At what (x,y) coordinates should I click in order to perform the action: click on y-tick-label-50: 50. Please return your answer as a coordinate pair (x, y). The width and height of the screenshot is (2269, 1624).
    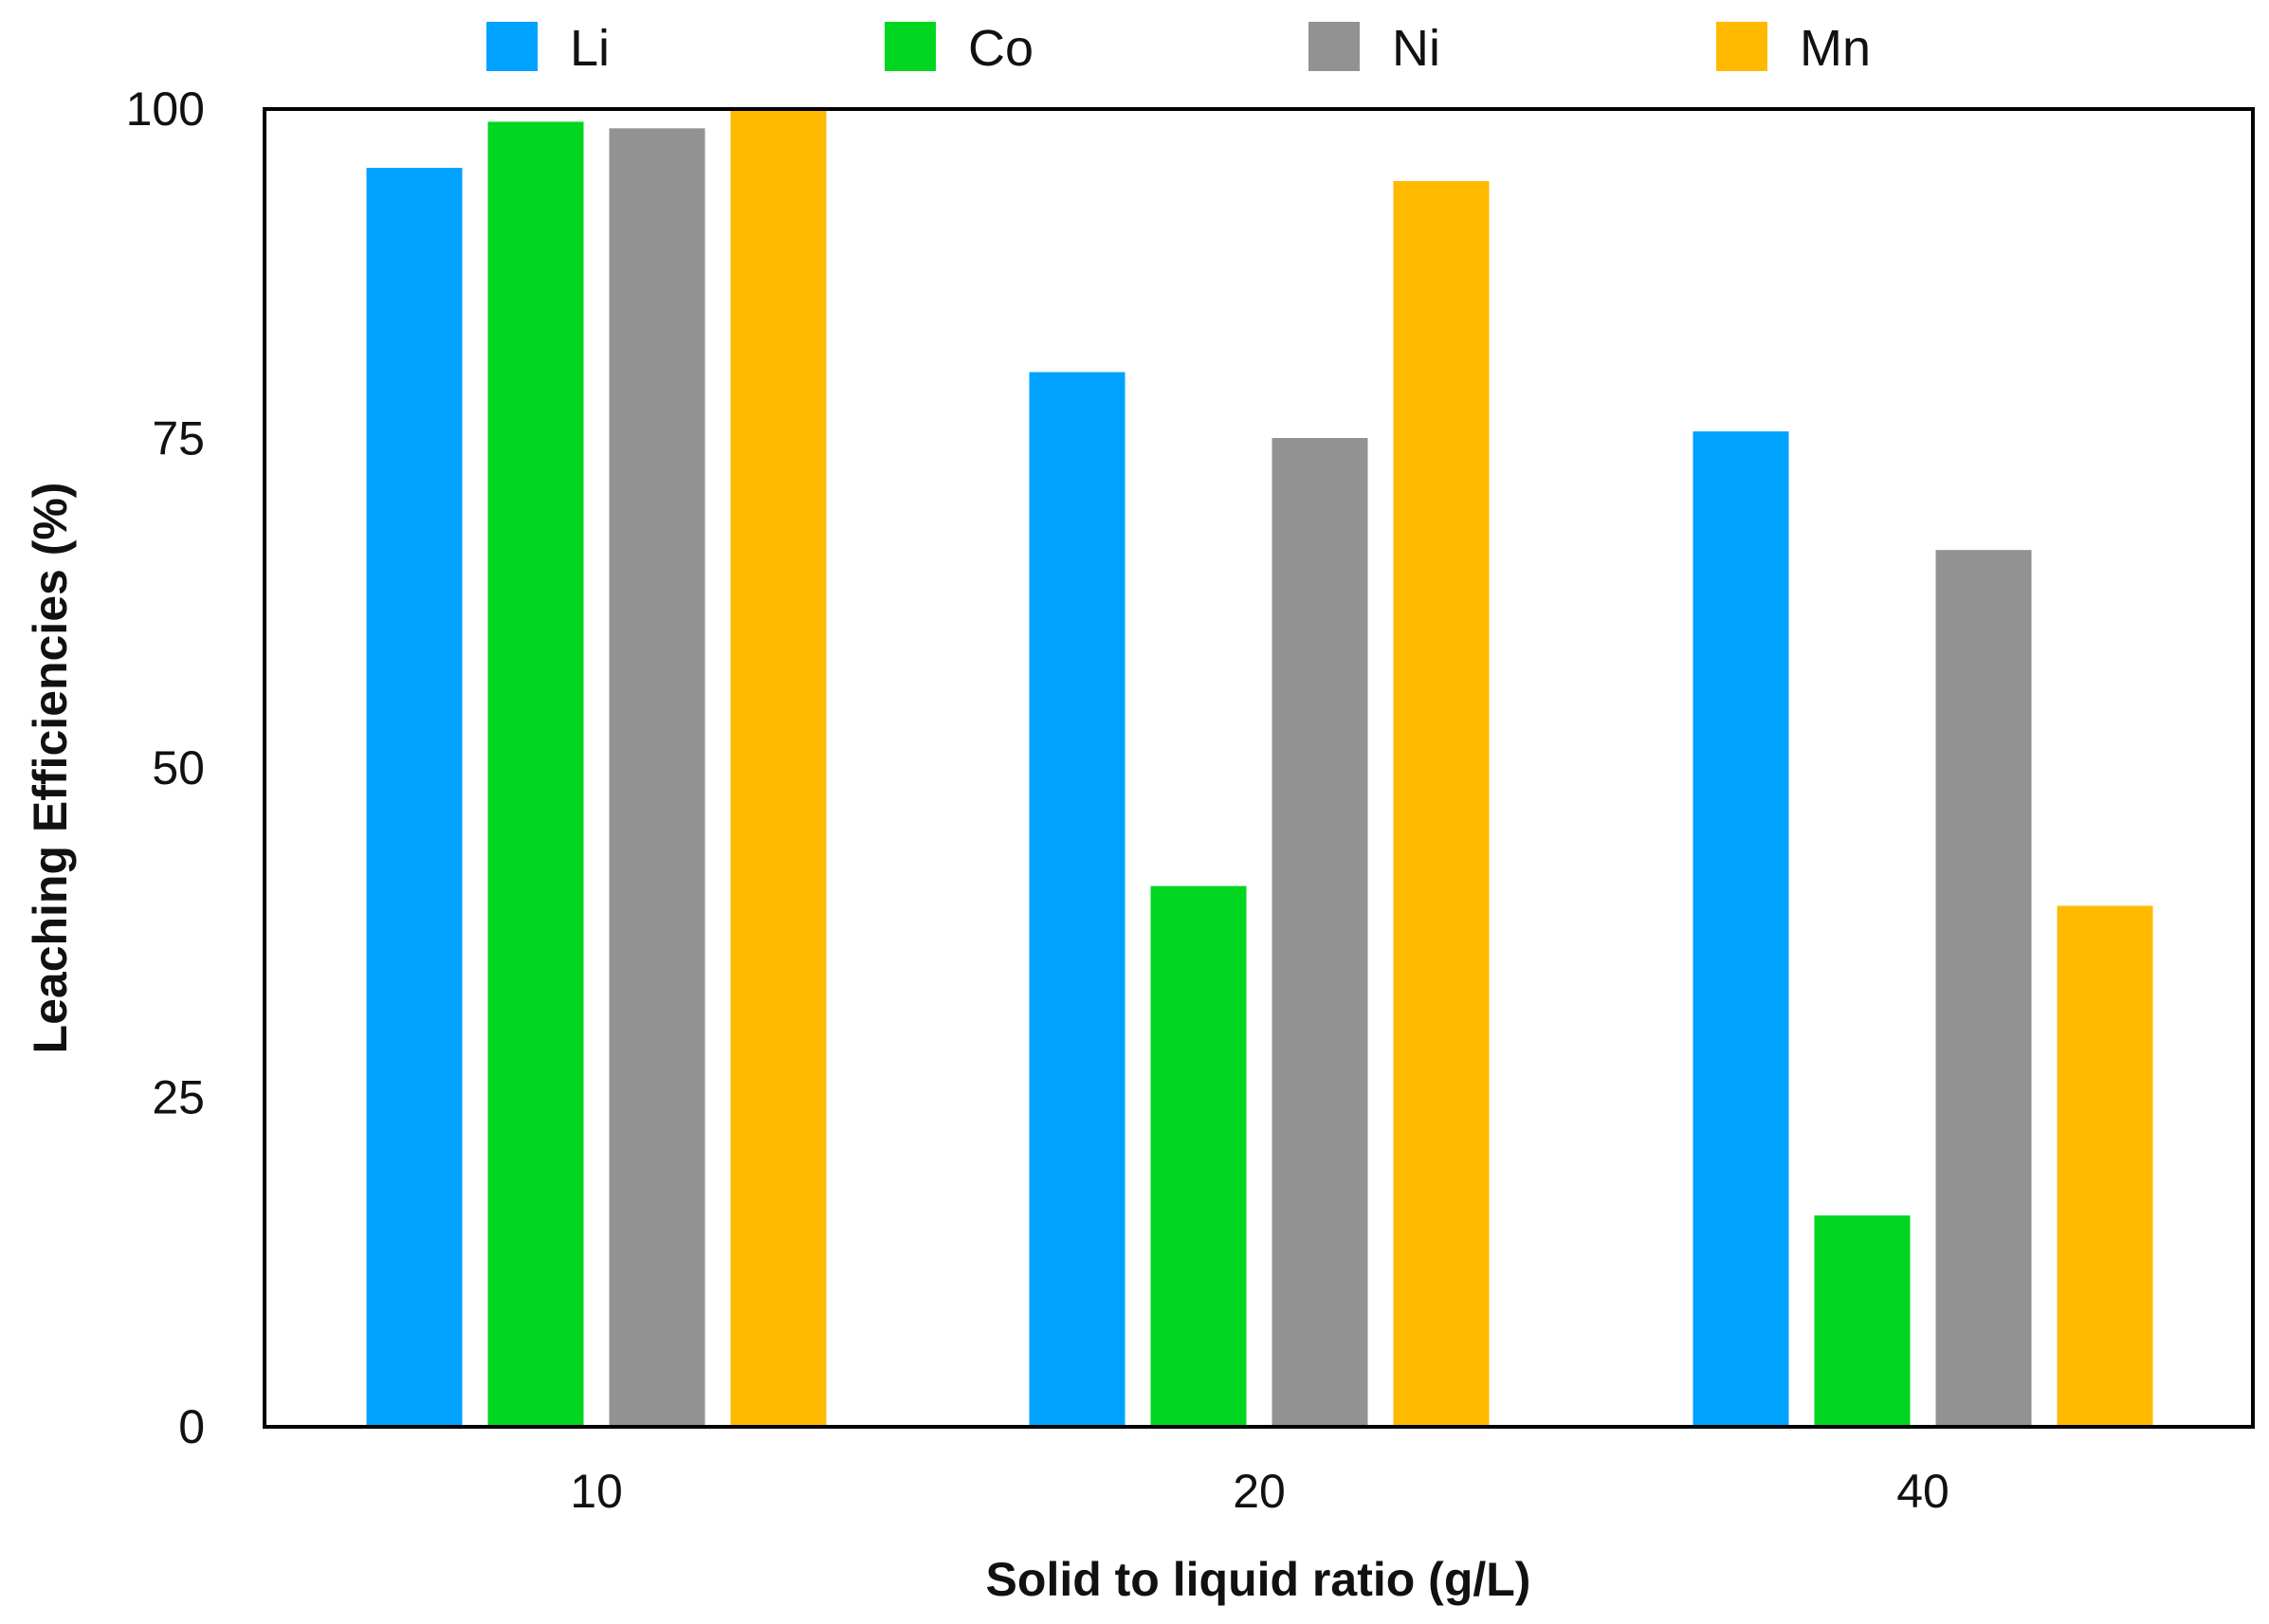
    Looking at the image, I should click on (178, 767).